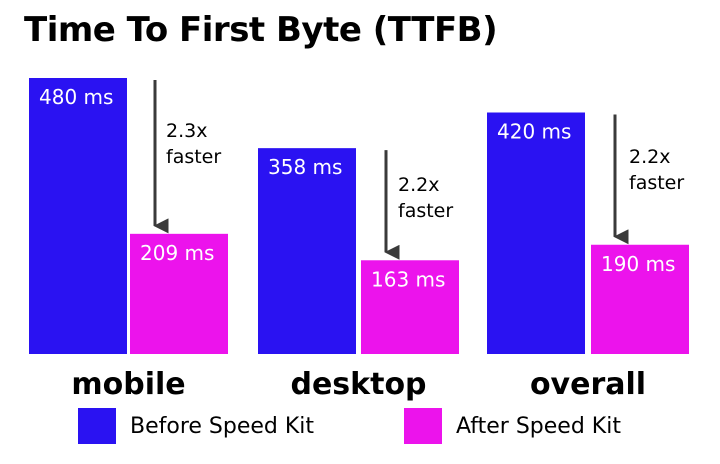 The image size is (720, 464). What do you see at coordinates (418, 185) in the screenshot?
I see `speedup-factor-desktop: 2.2x` at bounding box center [418, 185].